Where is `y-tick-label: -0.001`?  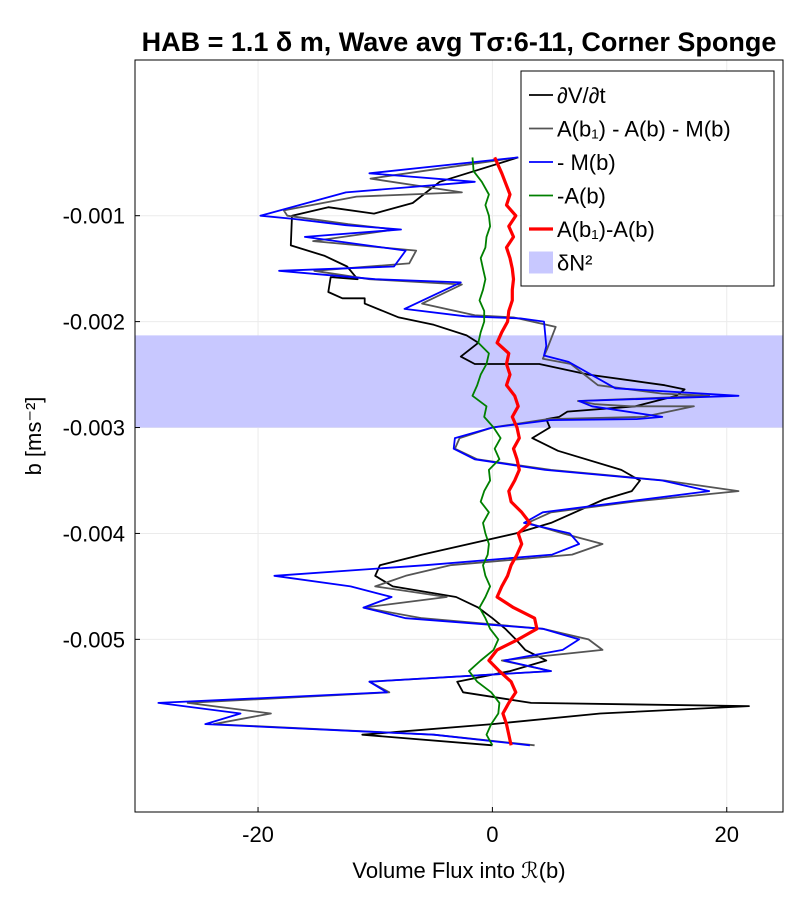 y-tick-label: -0.001 is located at coordinates (94, 216).